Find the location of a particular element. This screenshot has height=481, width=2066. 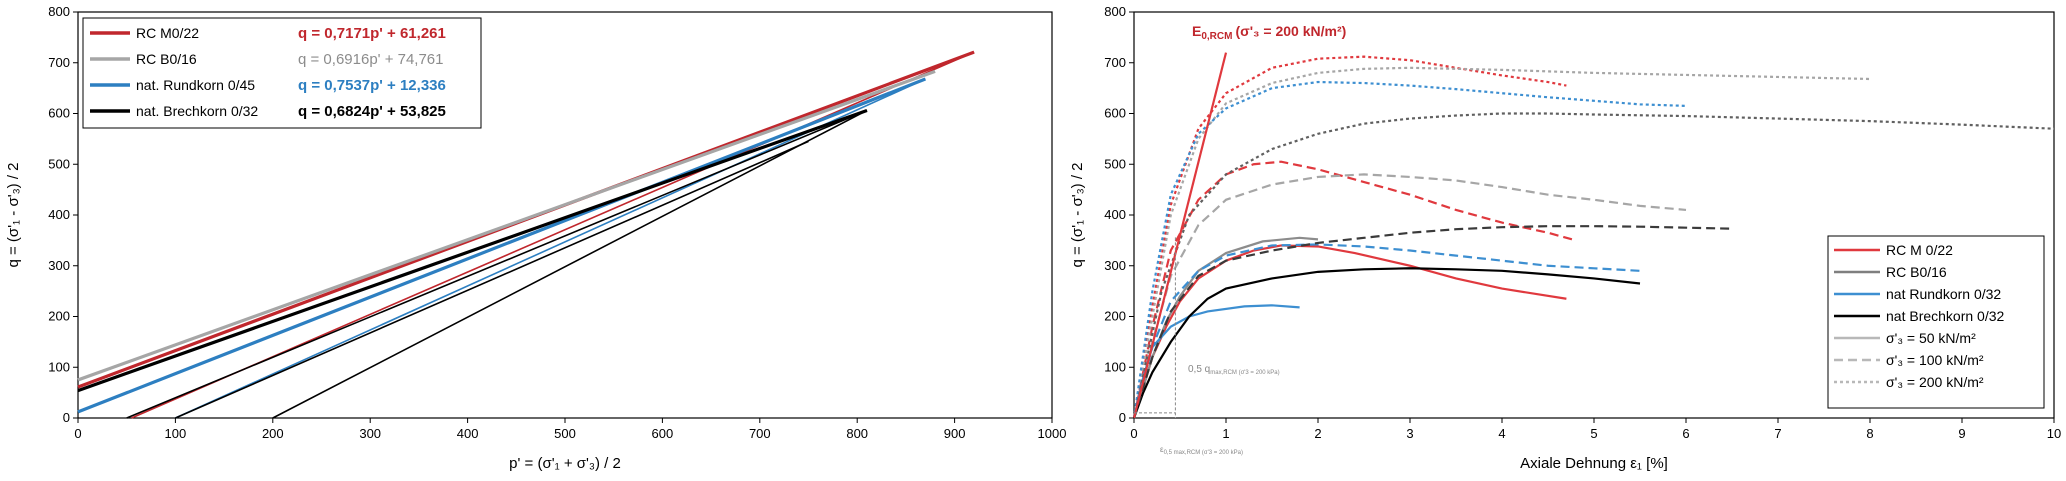

legend-label: RC M0/22 is located at coordinates (167, 33).